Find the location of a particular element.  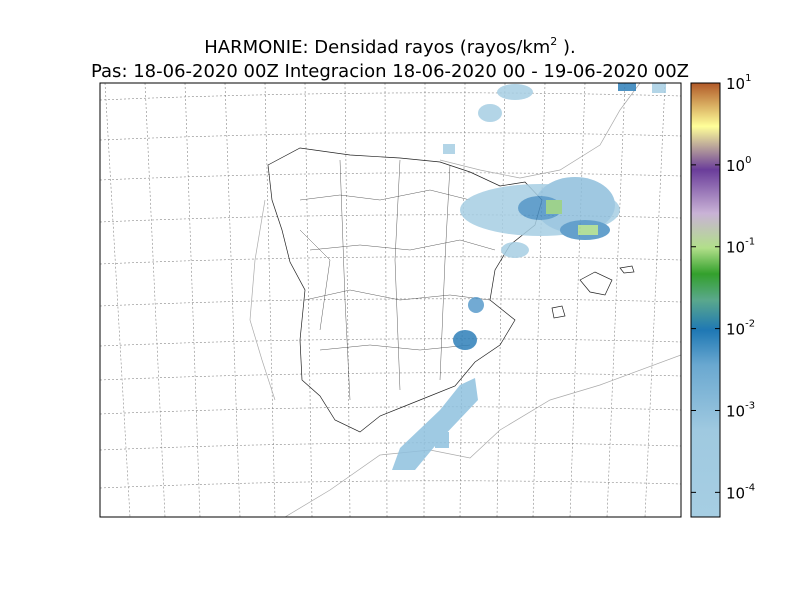

tick-exponent: 0 is located at coordinates (748, 160).